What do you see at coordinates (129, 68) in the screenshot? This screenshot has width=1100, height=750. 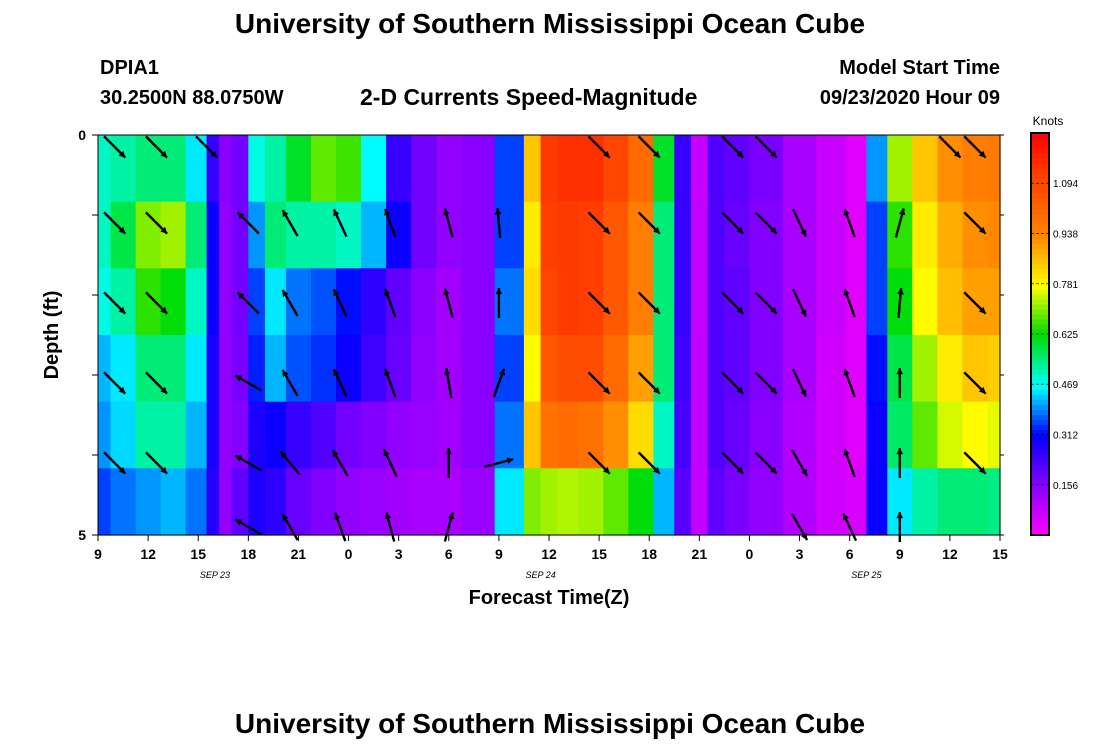 I see `station-id: DPIA1` at bounding box center [129, 68].